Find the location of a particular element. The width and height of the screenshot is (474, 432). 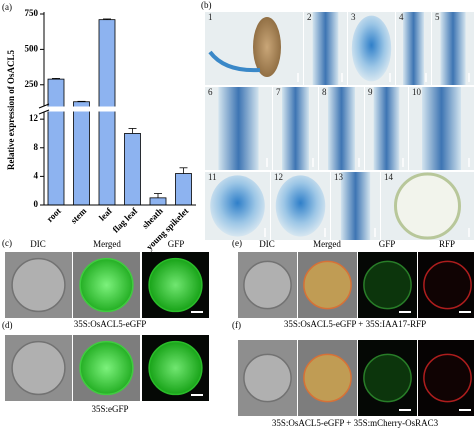

panel-label: (c) is located at coordinates (7, 243).